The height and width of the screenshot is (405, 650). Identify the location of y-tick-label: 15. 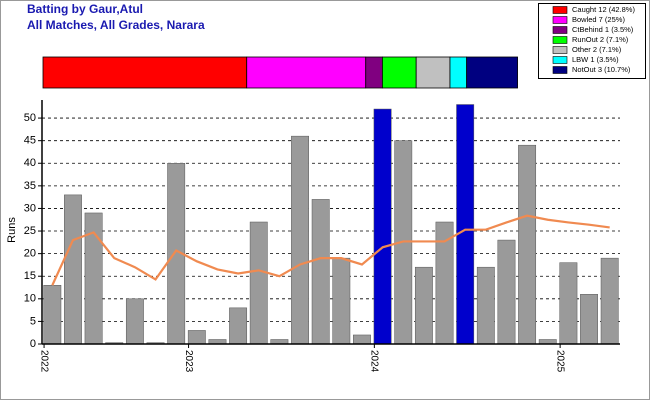
(30, 276).